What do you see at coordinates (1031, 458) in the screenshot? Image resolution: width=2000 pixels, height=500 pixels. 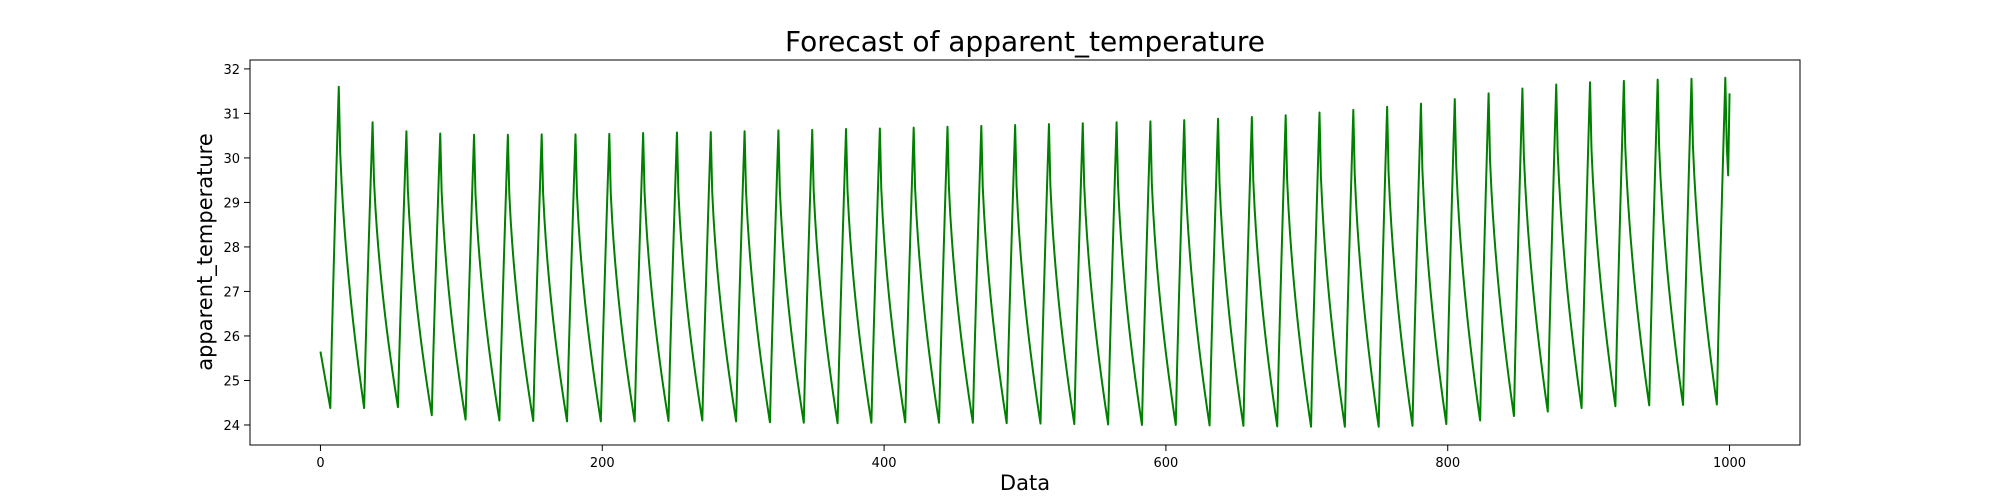 I see `x-axis: 0 200 400 600 800 1000` at bounding box center [1031, 458].